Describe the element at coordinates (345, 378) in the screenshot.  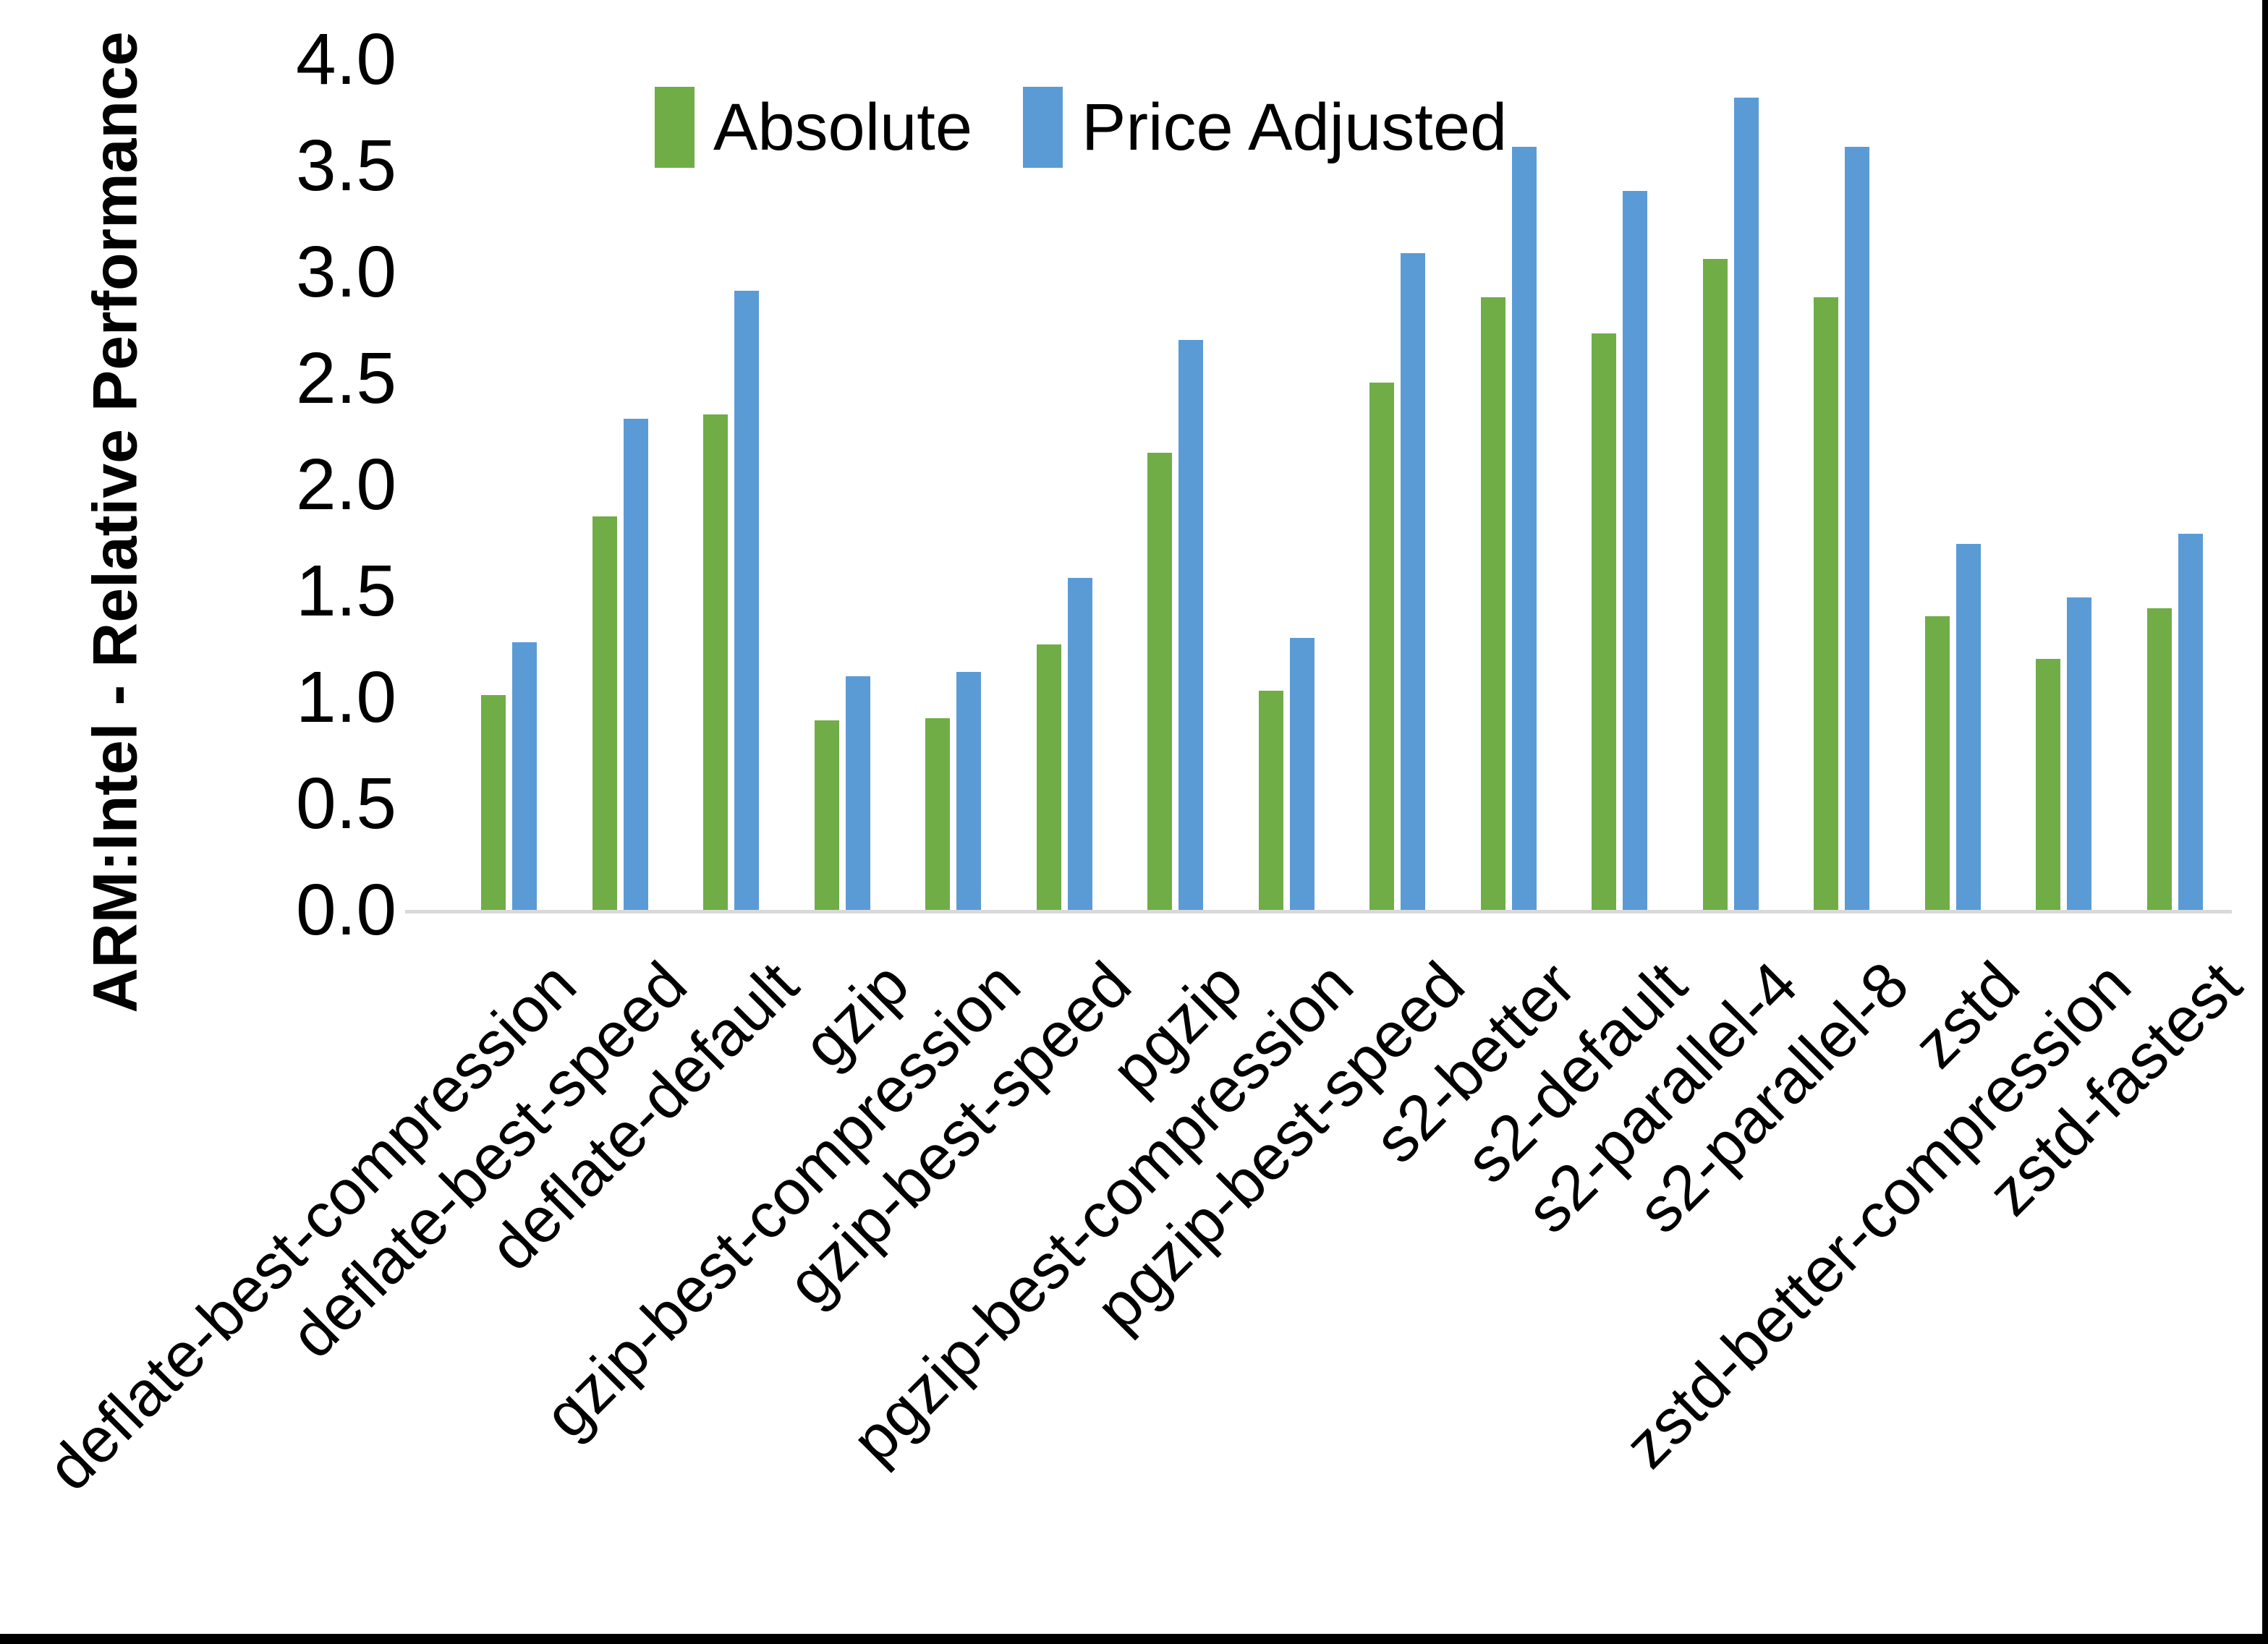
I see `y-axis-tick-label: 2.5` at that location.